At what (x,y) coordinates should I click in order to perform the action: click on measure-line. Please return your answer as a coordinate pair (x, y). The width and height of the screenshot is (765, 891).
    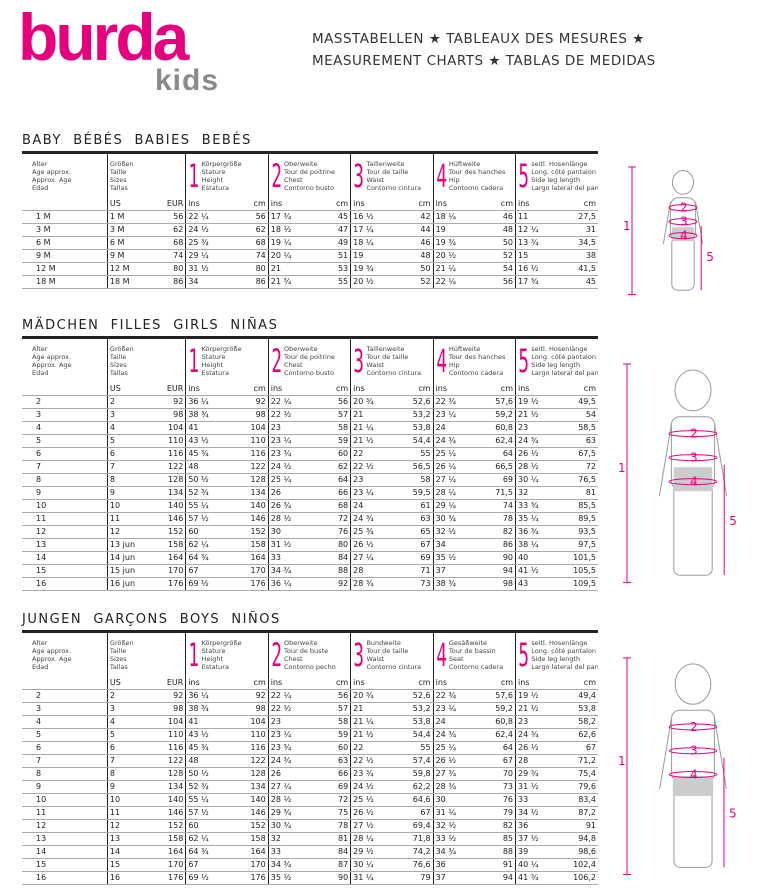
    Looking at the image, I should click on (683, 222).